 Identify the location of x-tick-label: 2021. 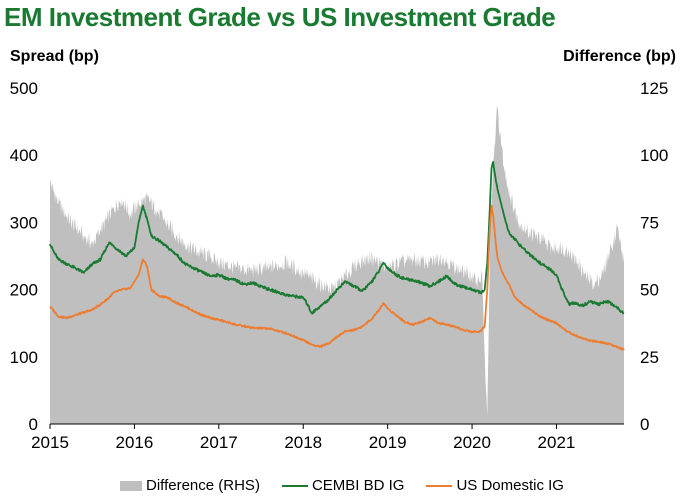
(557, 442).